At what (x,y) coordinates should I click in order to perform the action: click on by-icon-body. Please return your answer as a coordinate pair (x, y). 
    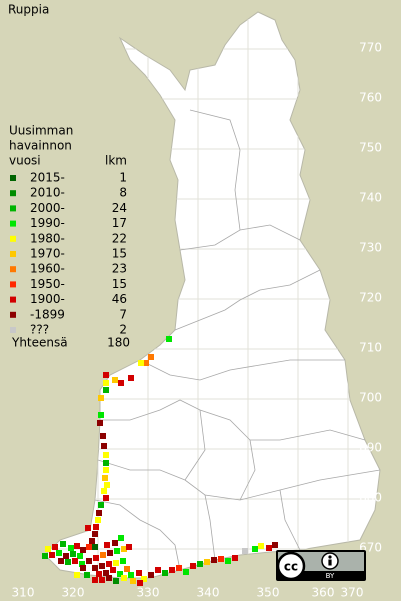
    Looking at the image, I should click on (330, 562).